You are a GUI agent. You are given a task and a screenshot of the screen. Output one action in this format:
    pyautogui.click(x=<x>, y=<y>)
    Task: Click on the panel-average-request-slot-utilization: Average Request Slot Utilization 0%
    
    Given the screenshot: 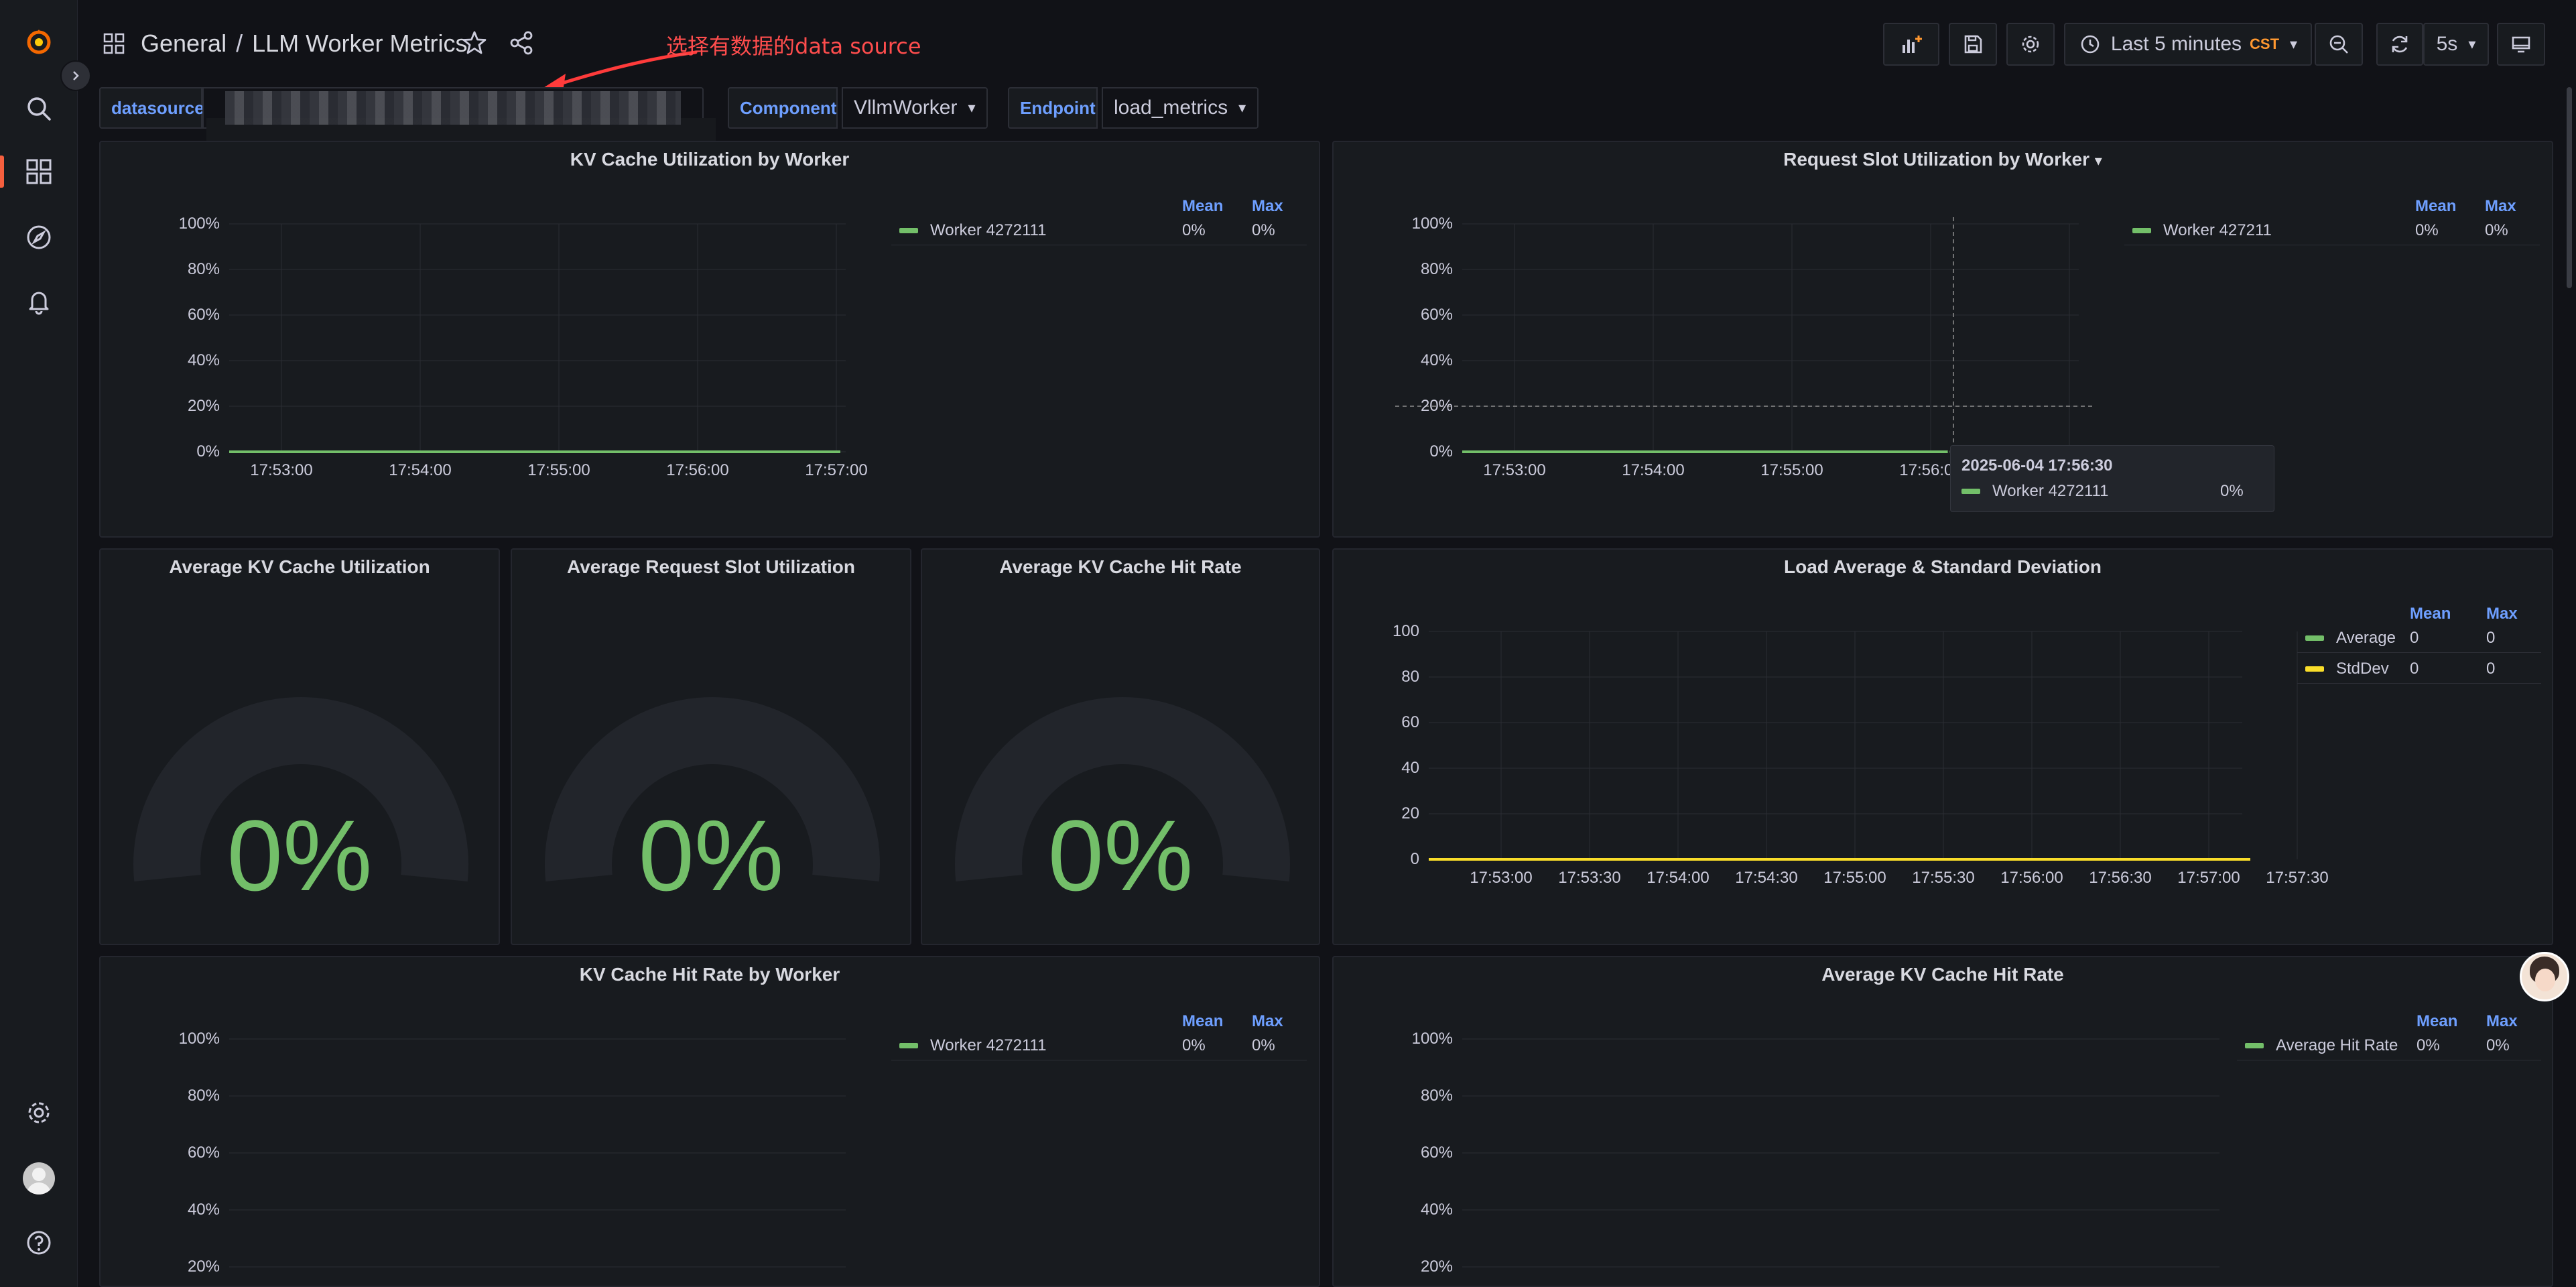 What is the action you would take?
    pyautogui.click(x=711, y=746)
    